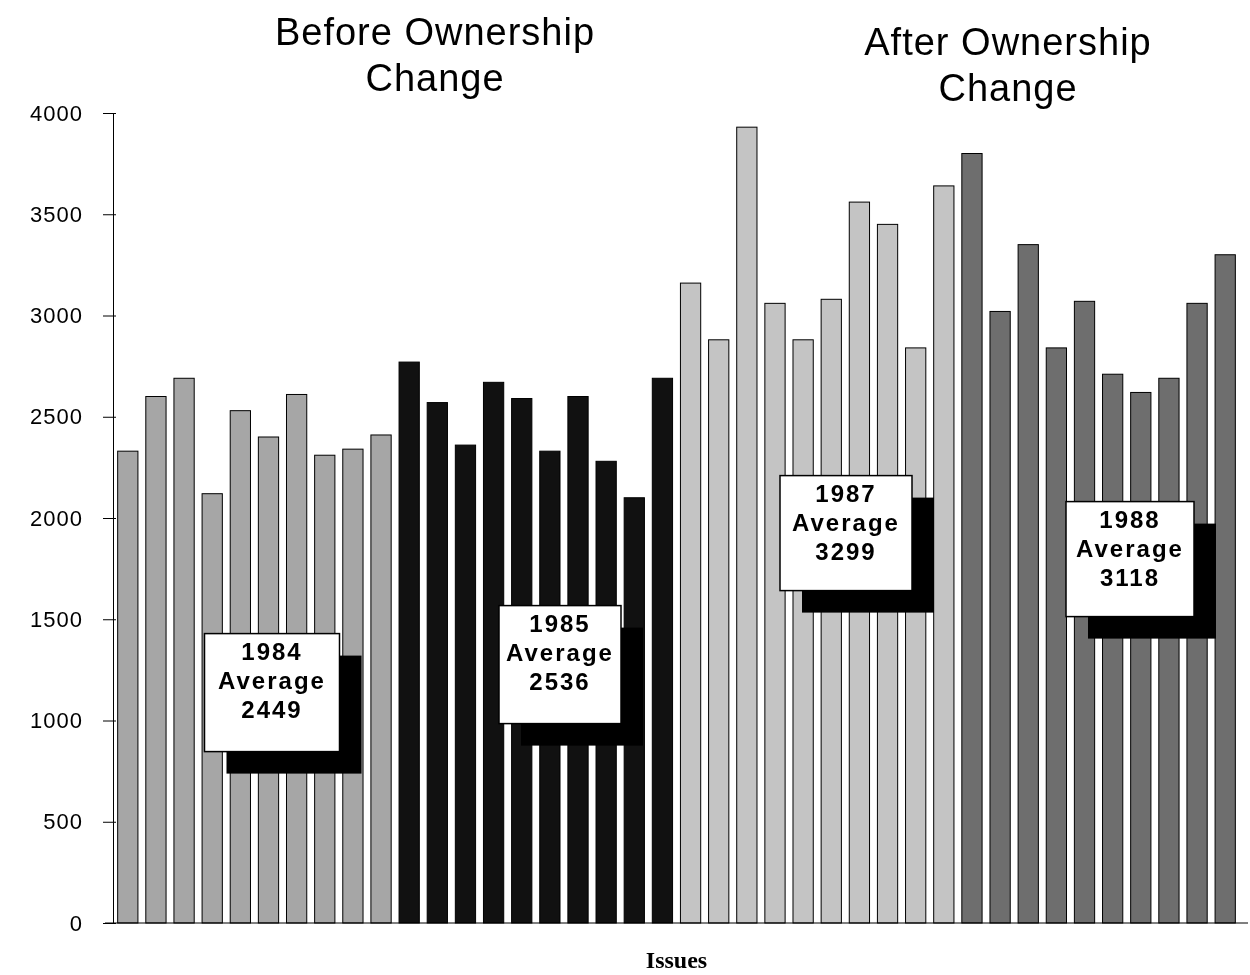 This screenshot has height=975, width=1250. What do you see at coordinates (846, 522) in the screenshot?
I see `annotation: 1987 Average 3299` at bounding box center [846, 522].